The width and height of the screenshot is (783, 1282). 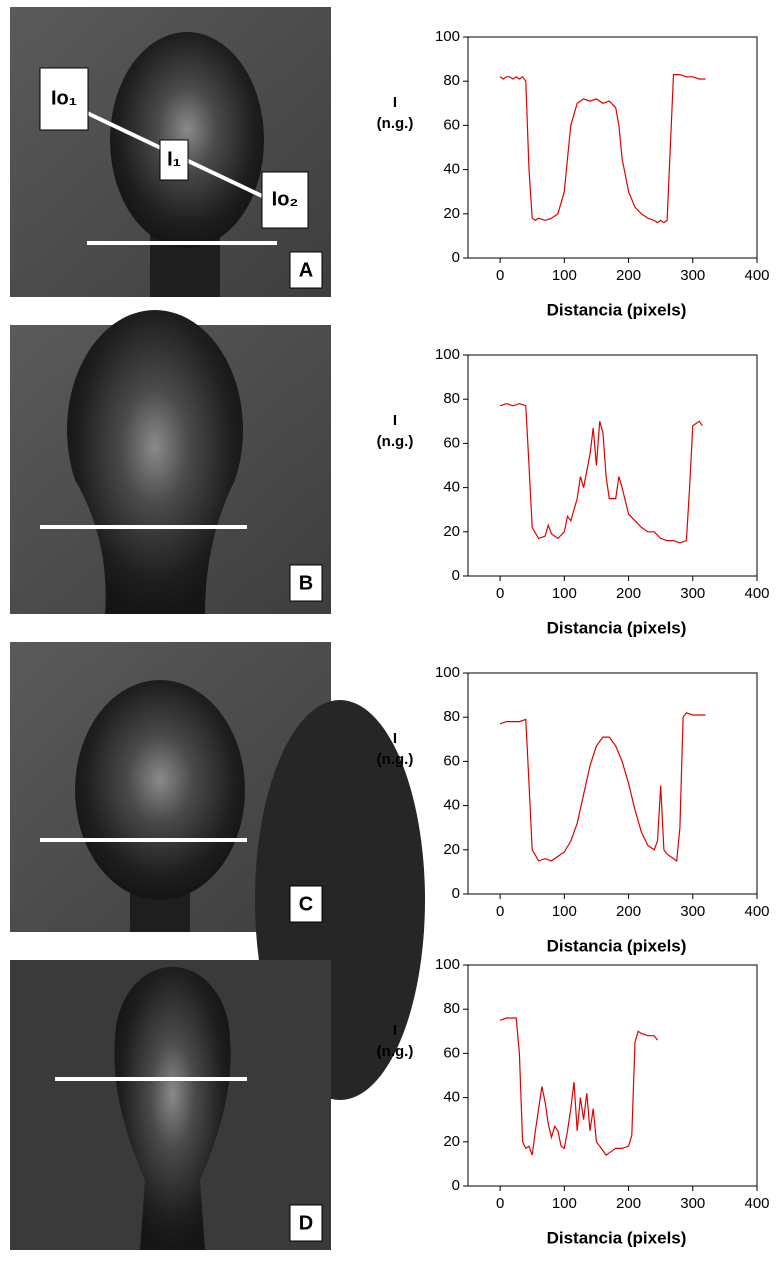 I want to click on panel-label: C, so click(x=306, y=904).